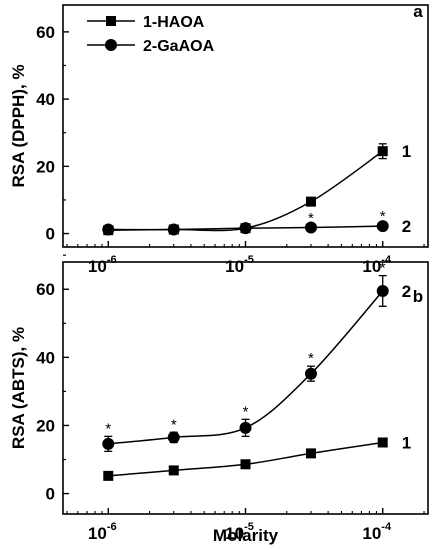 This screenshot has height=550, width=443. I want to click on legend-marker-circle, so click(111, 45).